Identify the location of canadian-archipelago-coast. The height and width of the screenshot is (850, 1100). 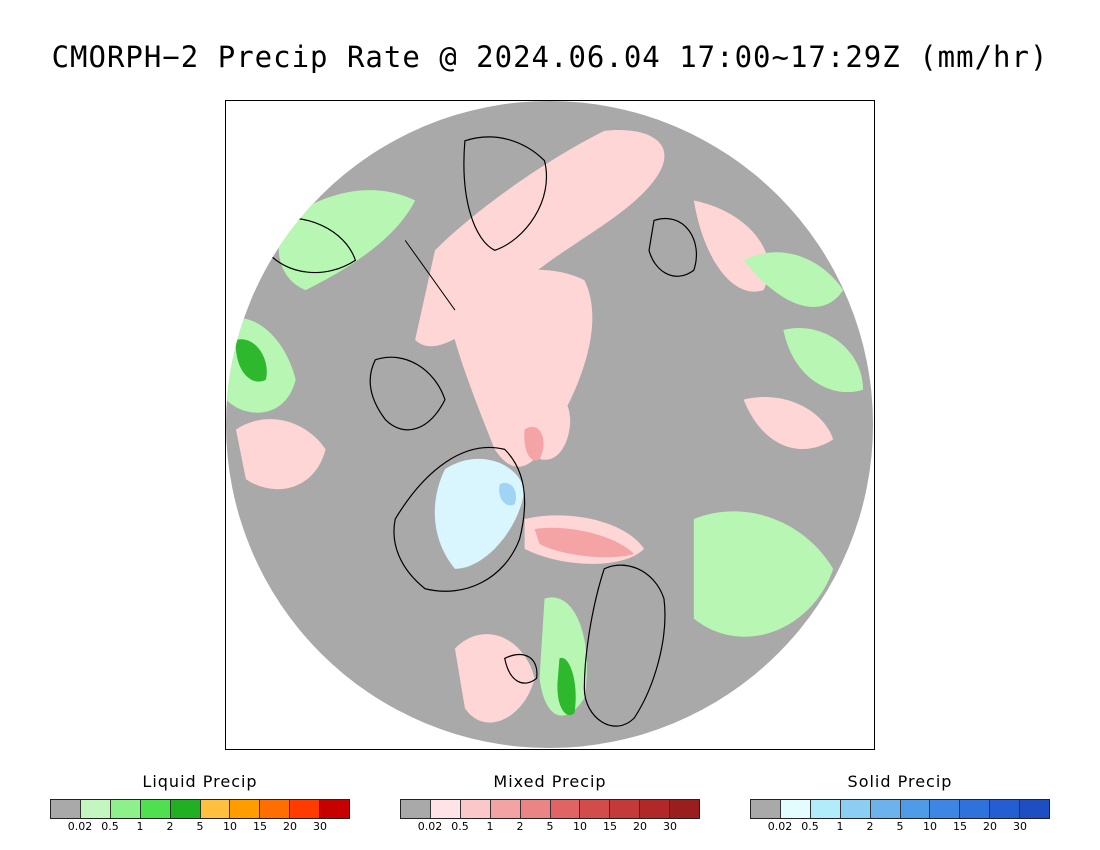
(407, 393).